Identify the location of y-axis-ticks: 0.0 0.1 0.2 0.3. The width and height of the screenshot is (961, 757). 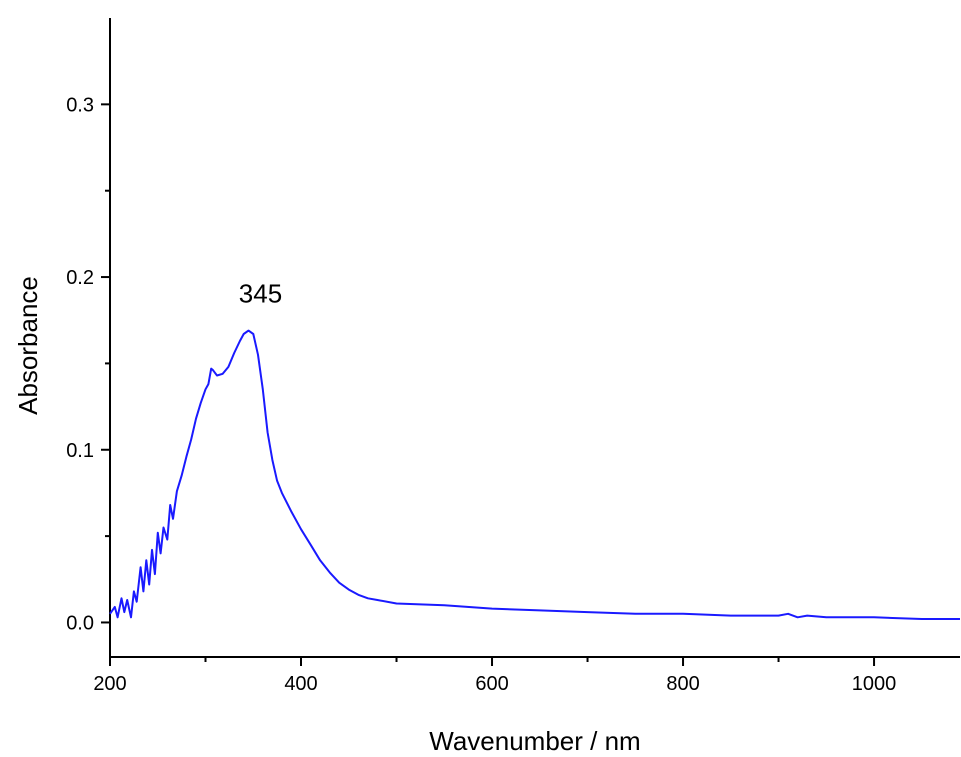
(88, 364).